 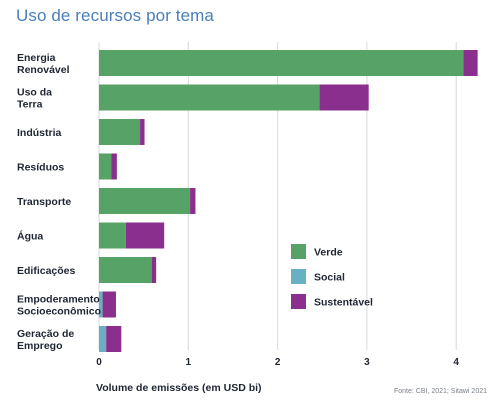 I want to click on bar-sustentável-4, so click(x=193, y=201).